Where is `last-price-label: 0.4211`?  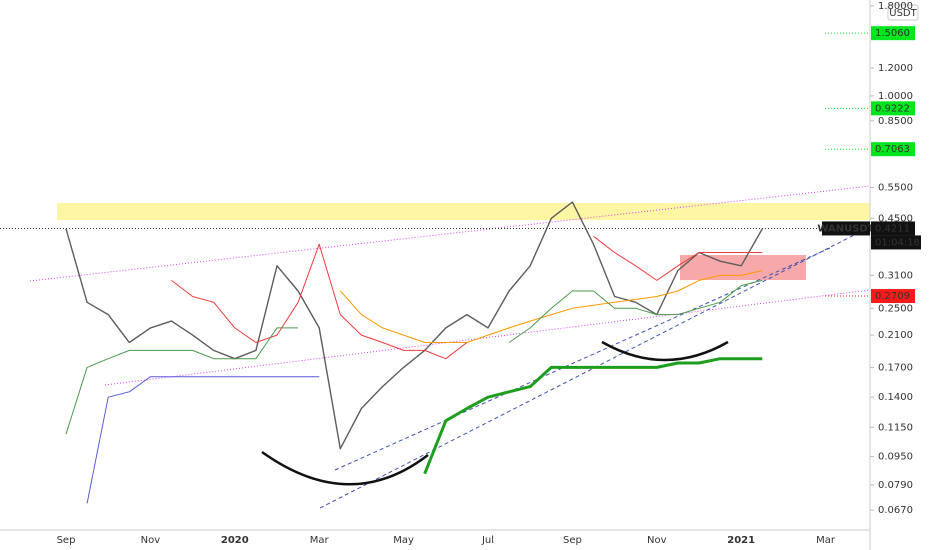
last-price-label: 0.4211 is located at coordinates (892, 228).